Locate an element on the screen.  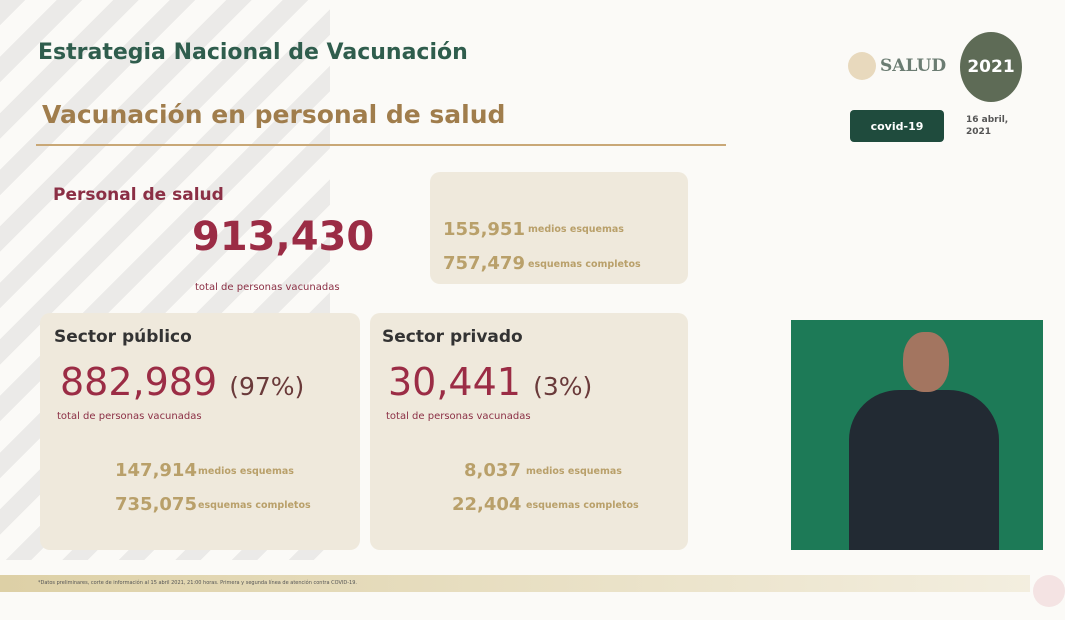
publico-total-value: 882,989 is located at coordinates (139, 382).